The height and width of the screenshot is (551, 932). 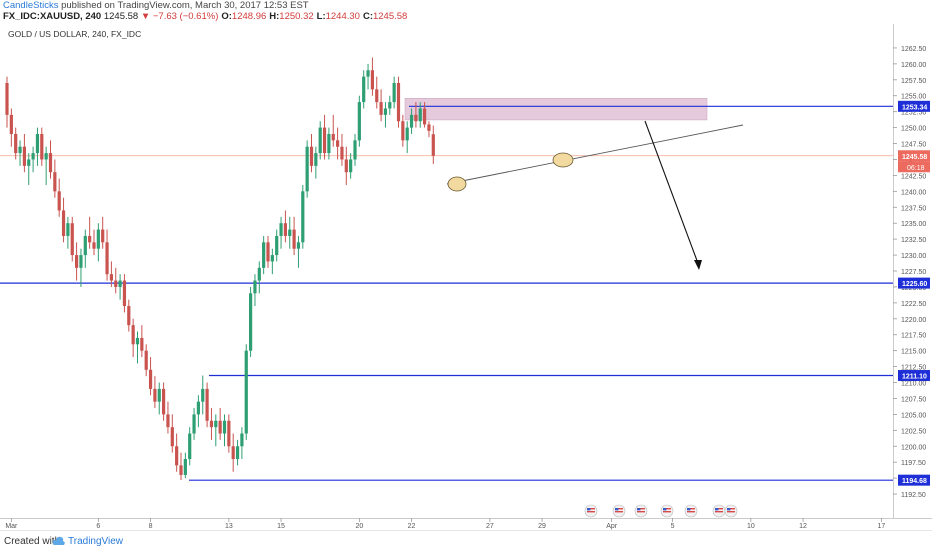 What do you see at coordinates (913, 49) in the screenshot?
I see `y-tick-label: 1262.50` at bounding box center [913, 49].